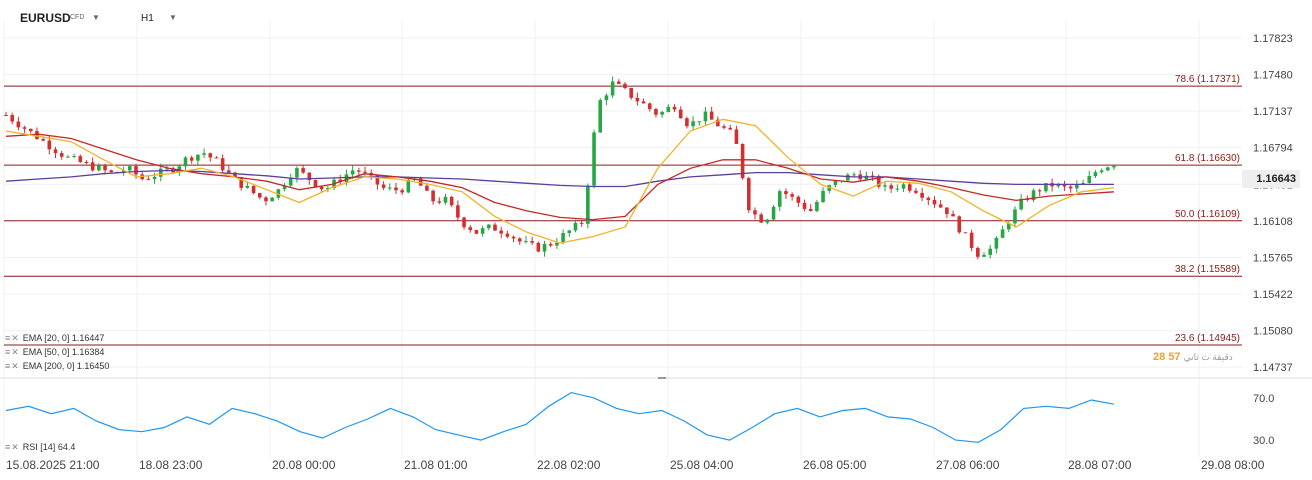  What do you see at coordinates (1174, 357) in the screenshot?
I see `countdown-seconds: 57` at bounding box center [1174, 357].